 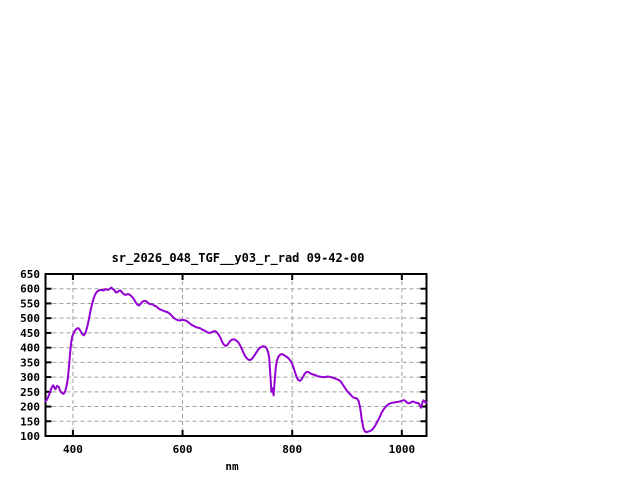 I want to click on y-tick-label: 150, so click(x=30, y=421).